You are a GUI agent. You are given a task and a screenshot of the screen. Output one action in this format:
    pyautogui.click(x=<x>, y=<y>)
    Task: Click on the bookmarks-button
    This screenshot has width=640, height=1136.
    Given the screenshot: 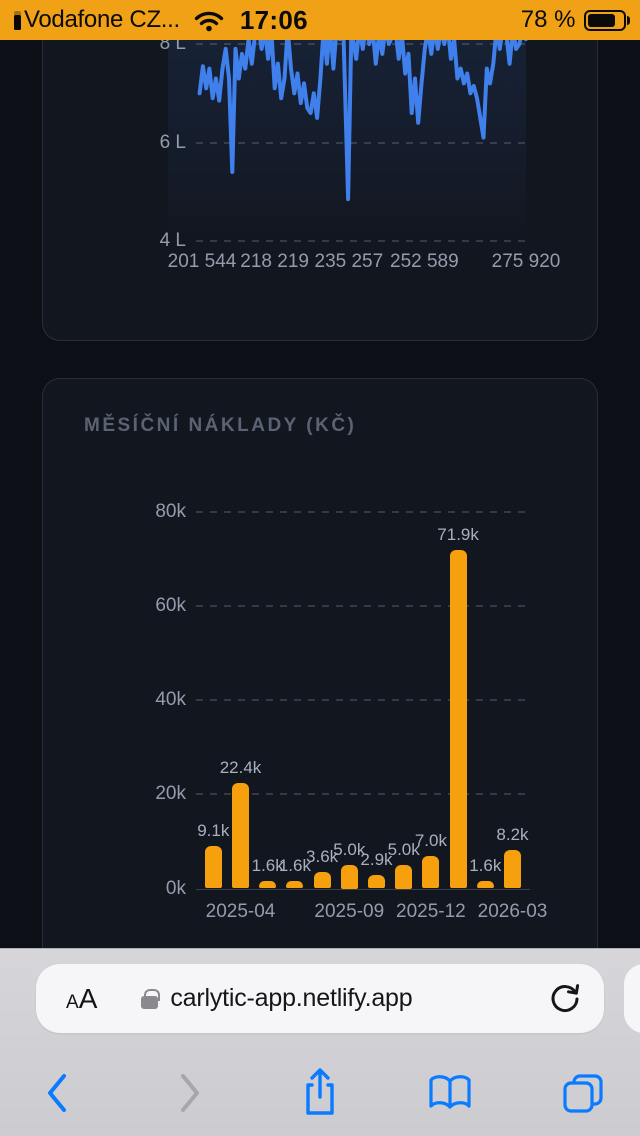 What is the action you would take?
    pyautogui.click(x=450, y=1093)
    